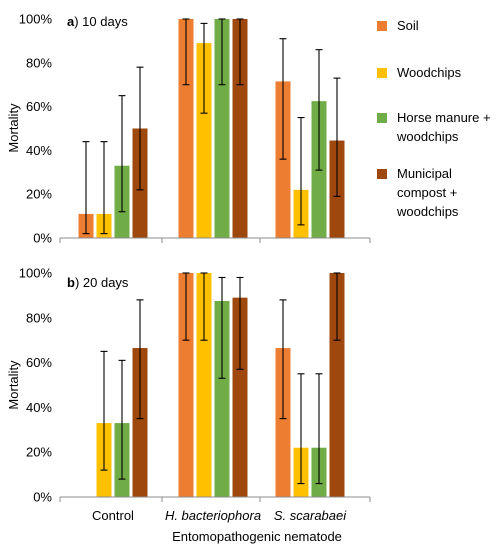 This screenshot has width=503, height=550. Describe the element at coordinates (424, 173) in the screenshot. I see `legend-label: Municipal` at that location.